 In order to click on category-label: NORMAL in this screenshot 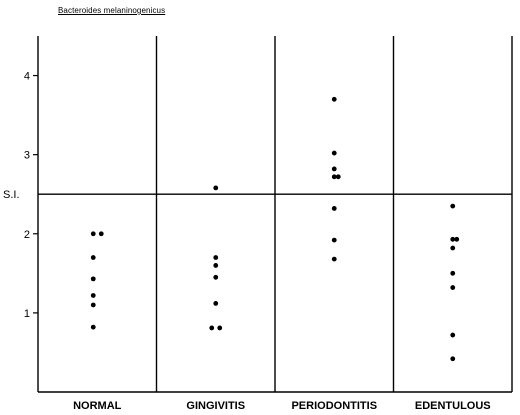, I will do `click(97, 406)`.